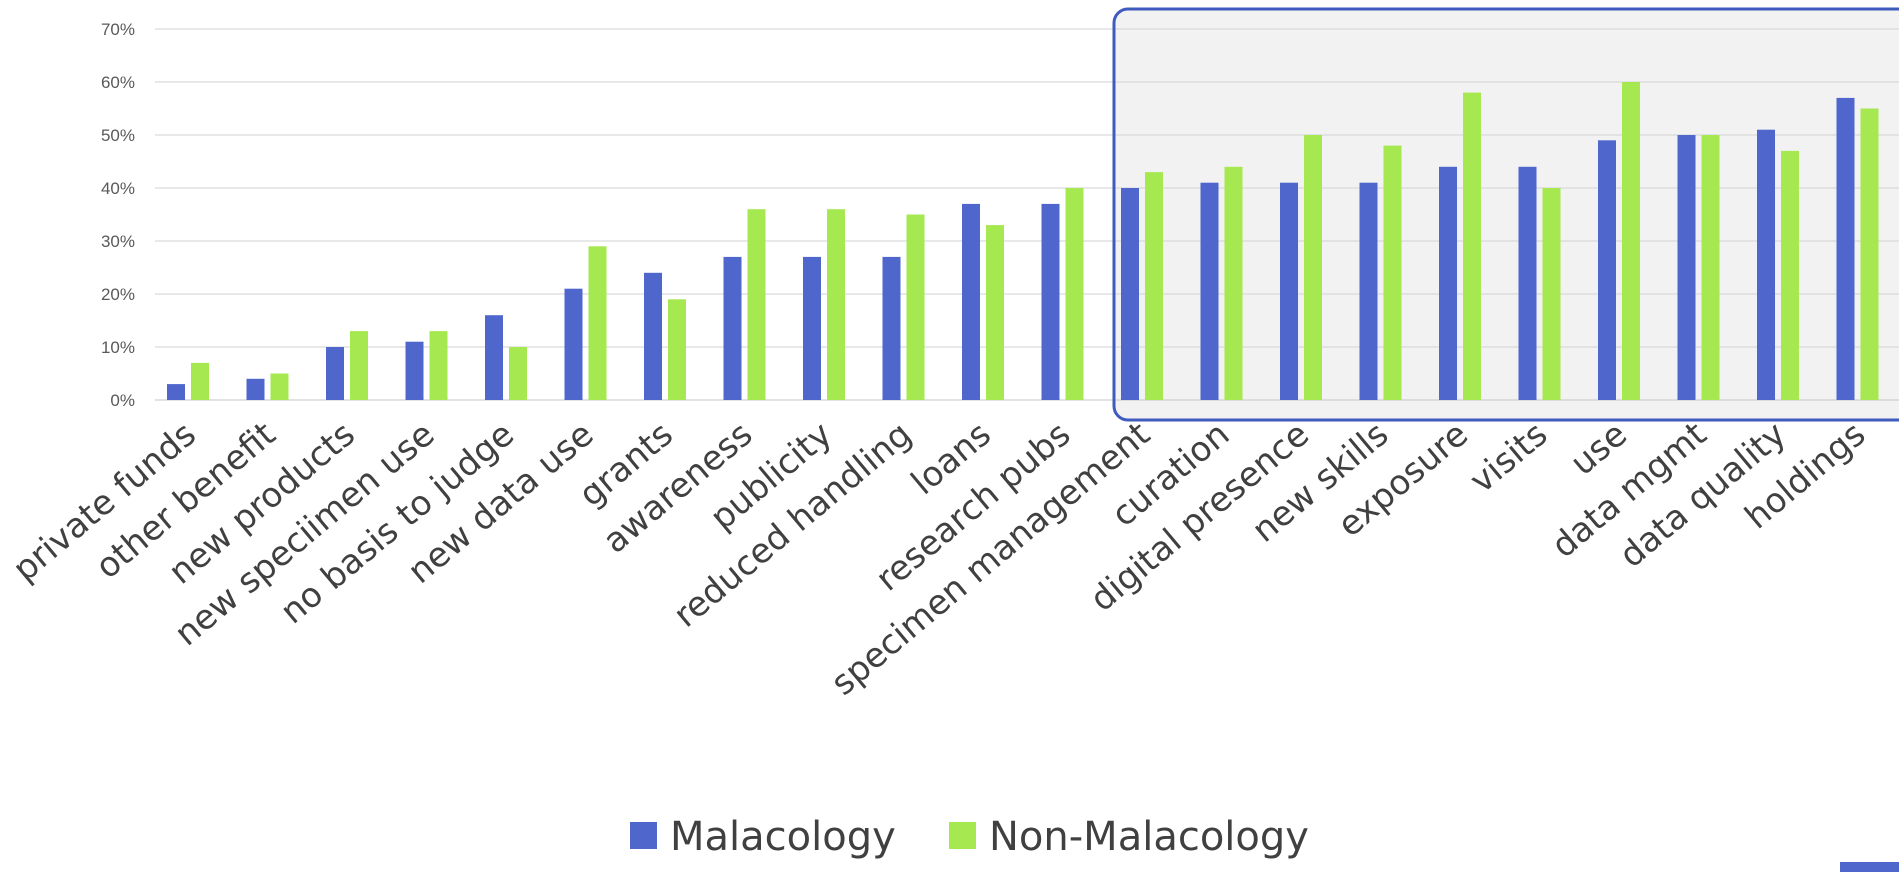  I want to click on y-tick-label: 50%, so click(118, 135).